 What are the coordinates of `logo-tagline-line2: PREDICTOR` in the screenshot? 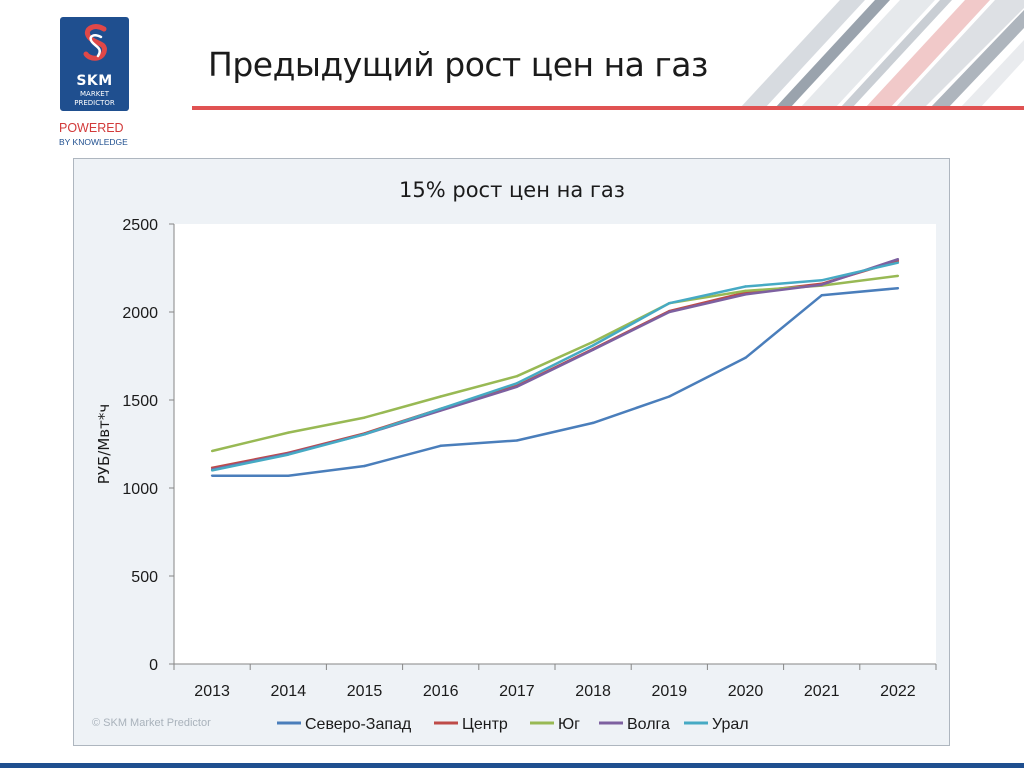 It's located at (94, 103).